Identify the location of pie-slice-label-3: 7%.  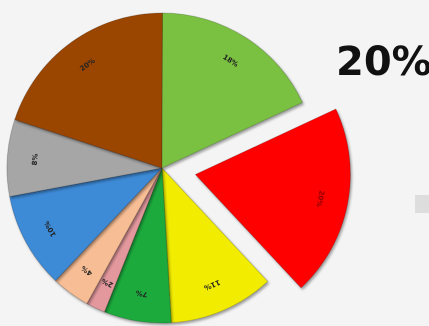
(141, 294).